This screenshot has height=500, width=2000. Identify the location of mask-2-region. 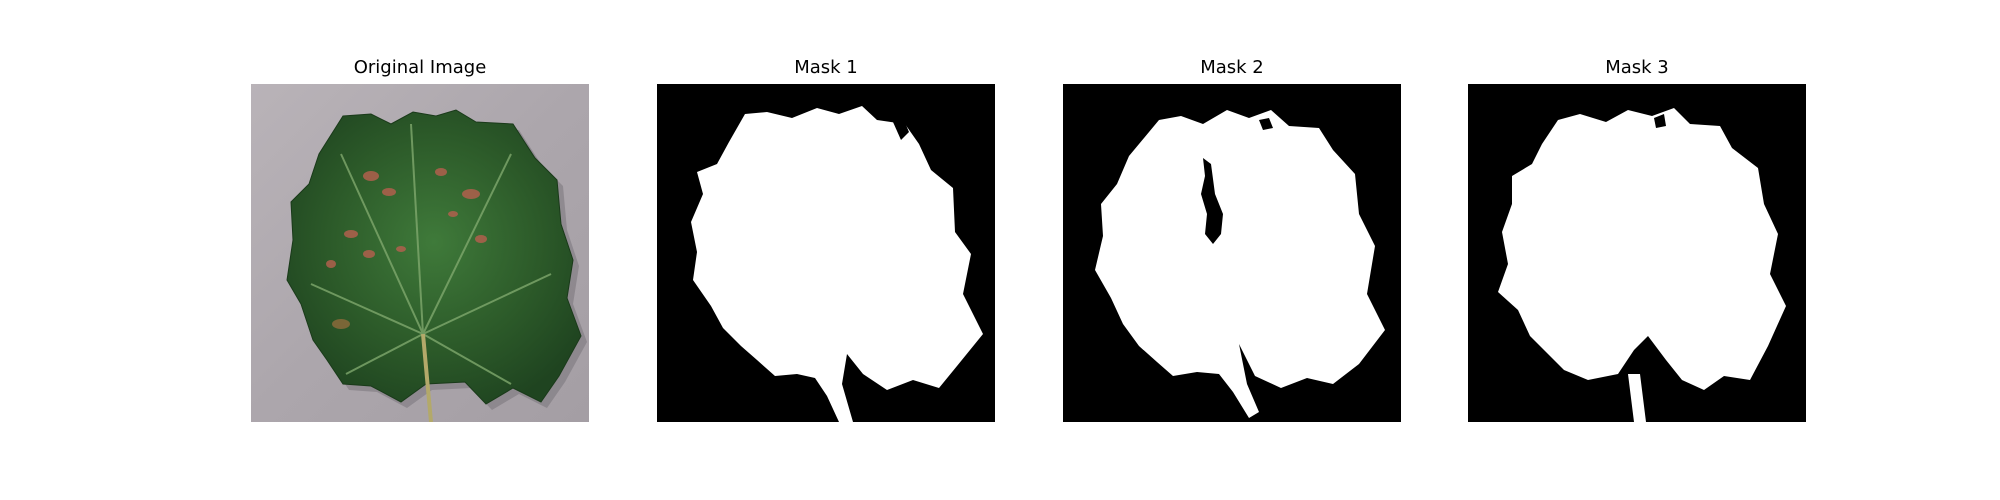
(1240, 264).